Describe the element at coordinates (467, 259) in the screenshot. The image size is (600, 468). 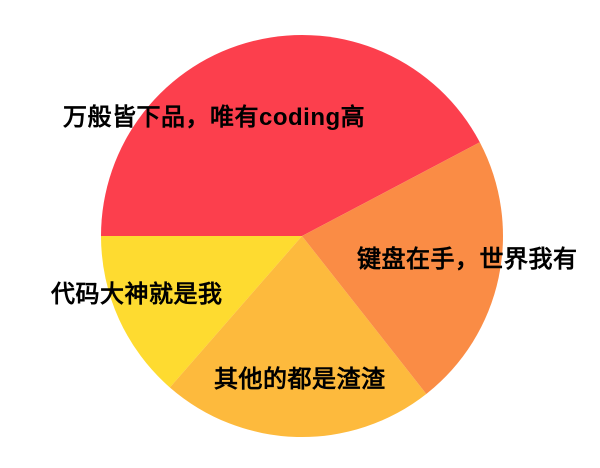
I see `slice-label-right: 键盘在手，世界我有` at that location.